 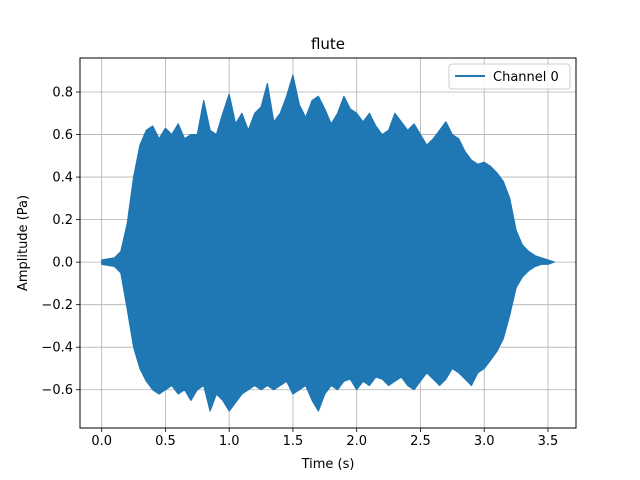 What do you see at coordinates (57, 348) in the screenshot?
I see `y-tick-label: −0.4` at bounding box center [57, 348].